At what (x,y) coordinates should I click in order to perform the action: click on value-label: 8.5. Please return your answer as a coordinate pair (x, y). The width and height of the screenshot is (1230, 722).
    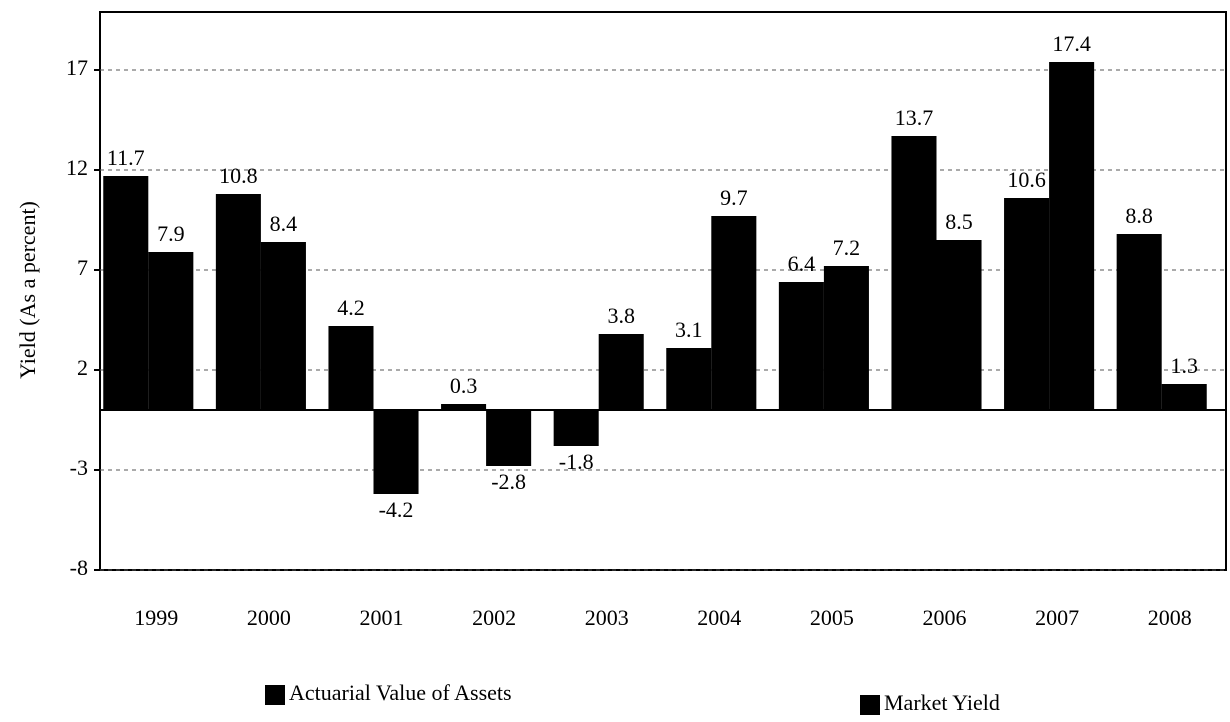
    Looking at the image, I should click on (959, 221).